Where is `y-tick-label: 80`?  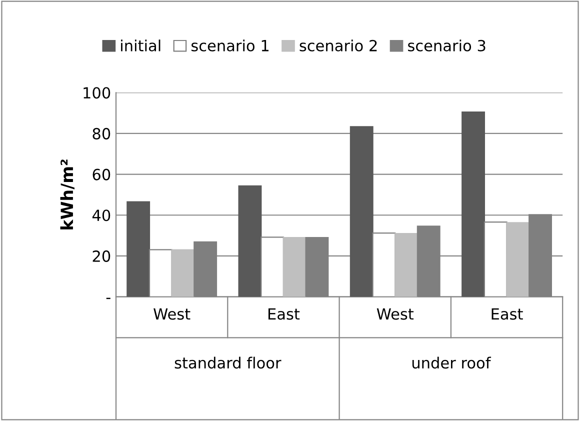
y-tick-label: 80 is located at coordinates (101, 134).